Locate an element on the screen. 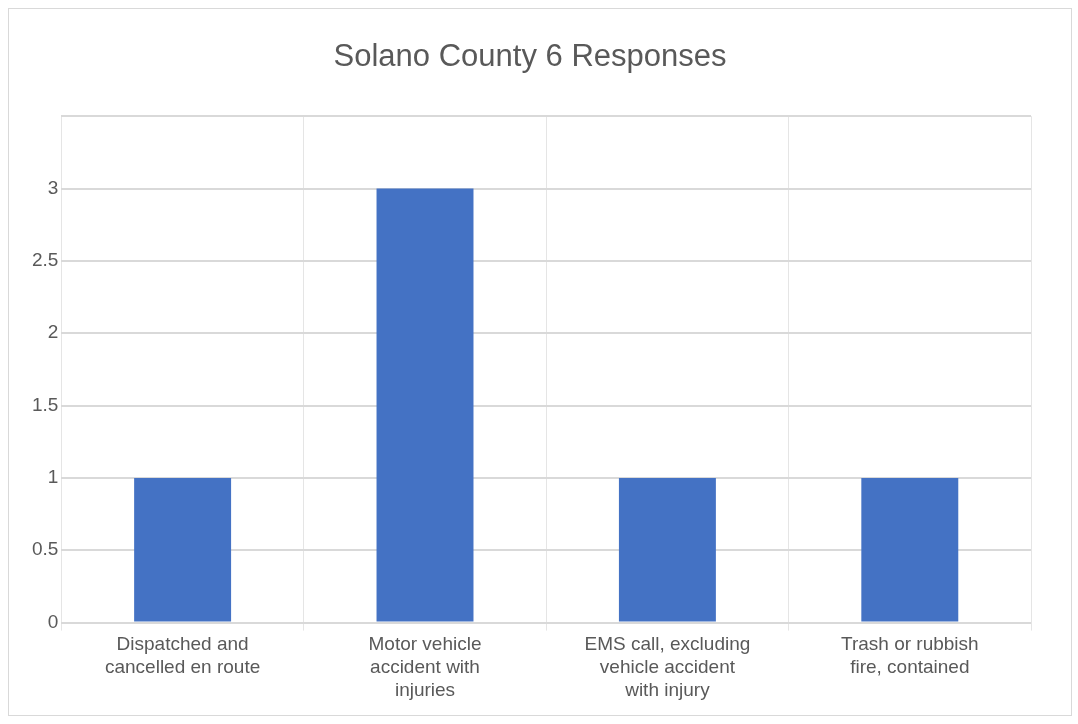 The width and height of the screenshot is (1078, 724). y-tick-label: 1.5 is located at coordinates (45, 404).